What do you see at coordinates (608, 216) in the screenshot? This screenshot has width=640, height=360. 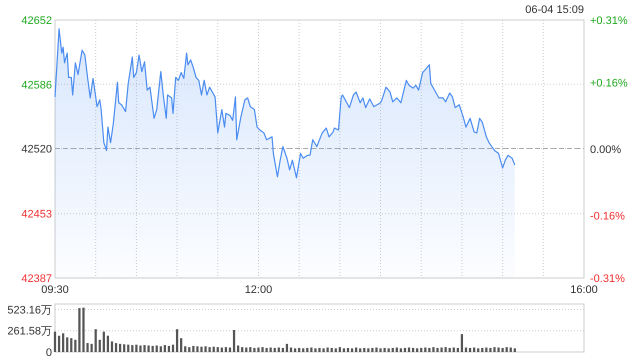 I see `y2-tick-label: -0.16%` at bounding box center [608, 216].